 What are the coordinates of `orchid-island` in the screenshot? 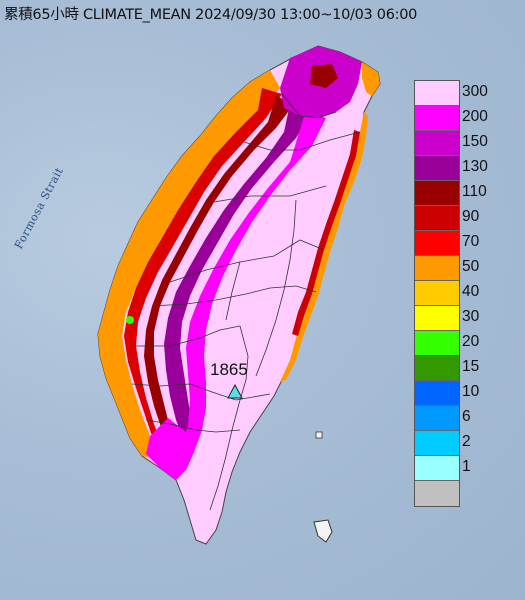 It's located at (323, 531).